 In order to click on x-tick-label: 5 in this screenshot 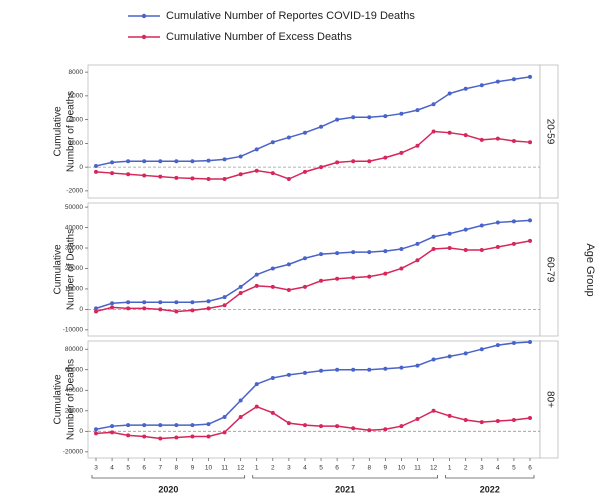, I will do `click(514, 468)`.